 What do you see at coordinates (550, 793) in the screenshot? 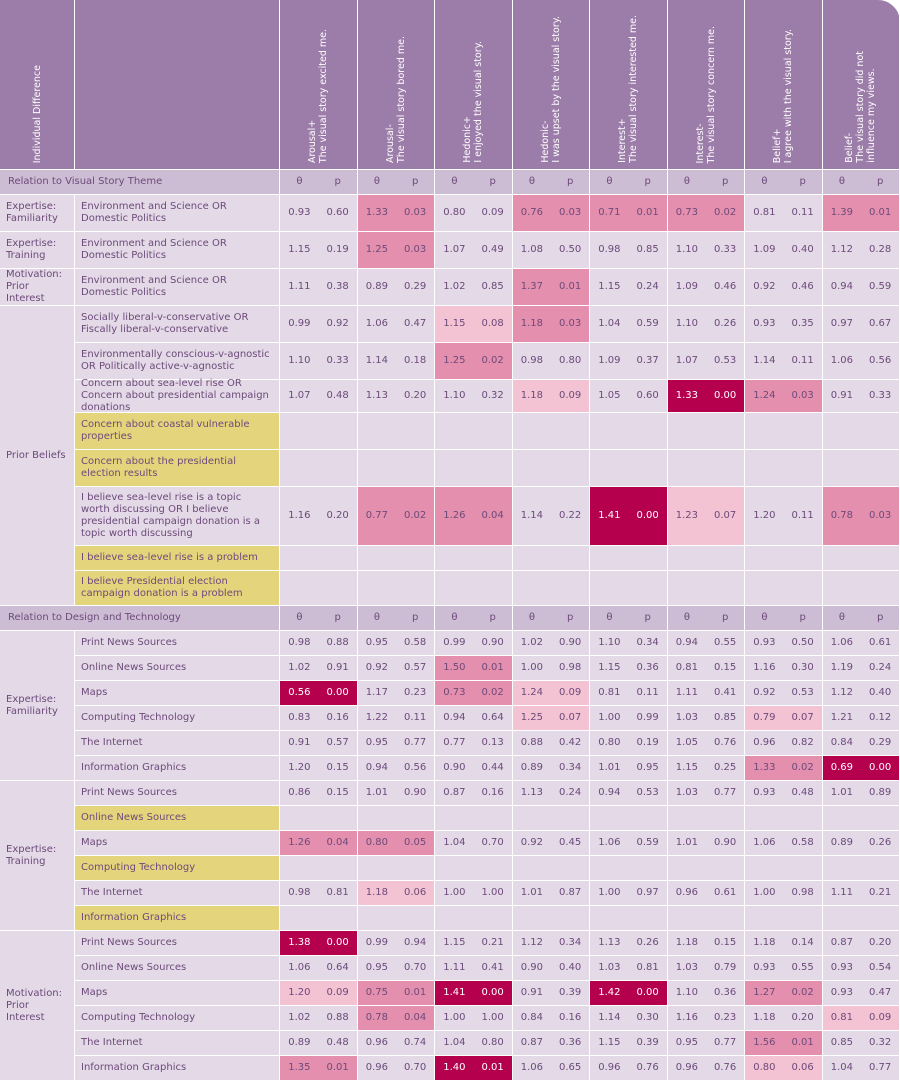
I see `value-cell: 1.13 0.24` at bounding box center [550, 793].